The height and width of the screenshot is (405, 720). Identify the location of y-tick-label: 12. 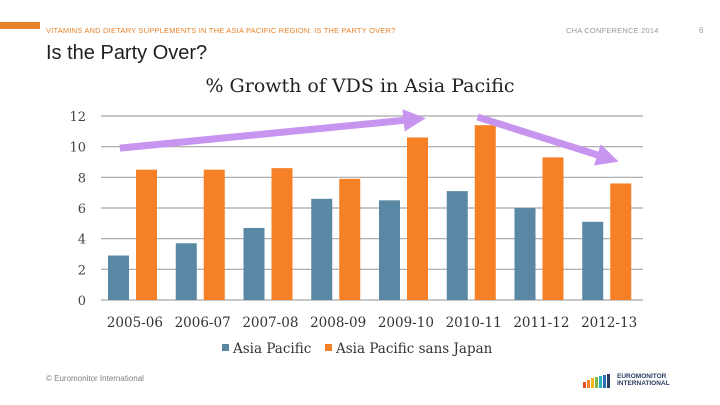
(77, 117).